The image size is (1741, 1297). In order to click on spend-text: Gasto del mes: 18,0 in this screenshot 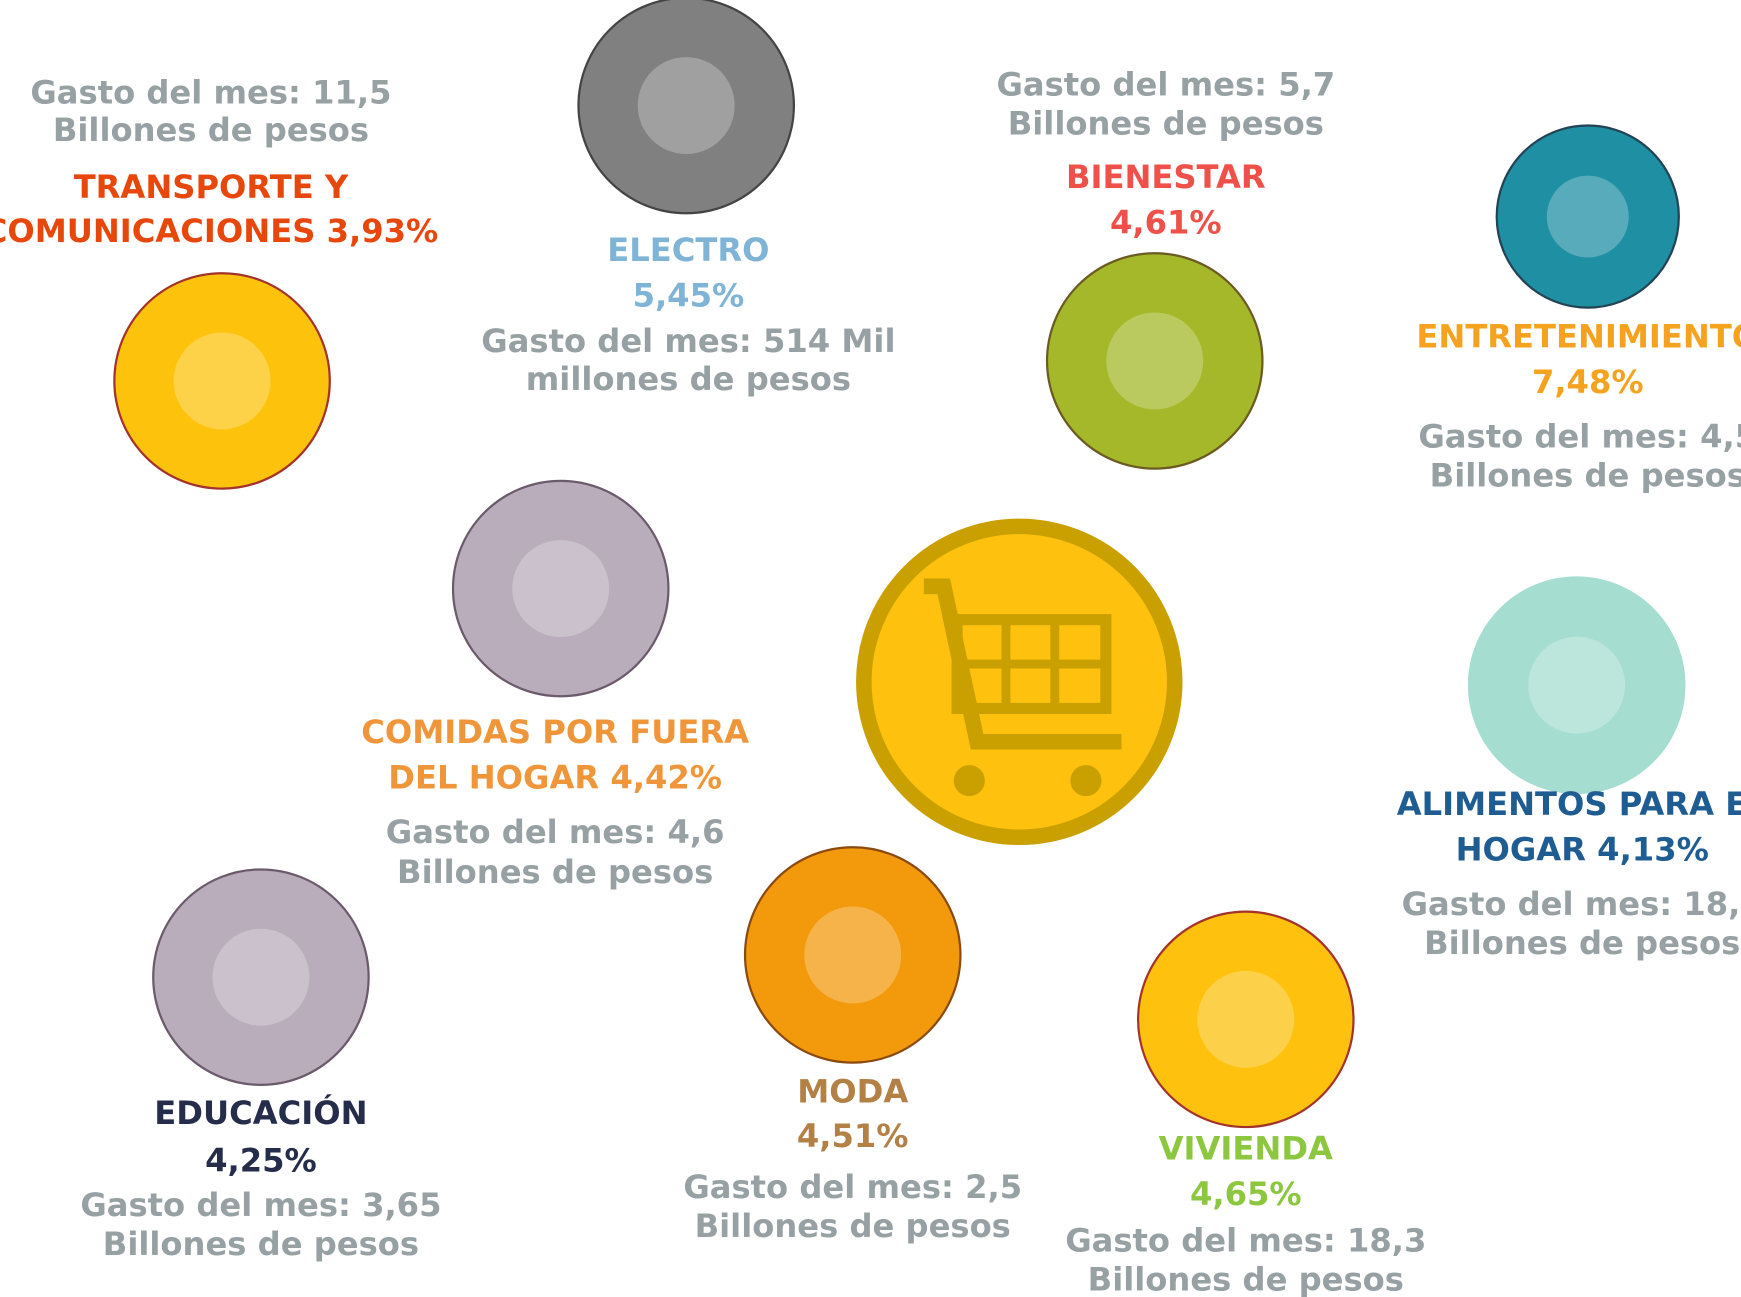, I will do `click(1571, 904)`.